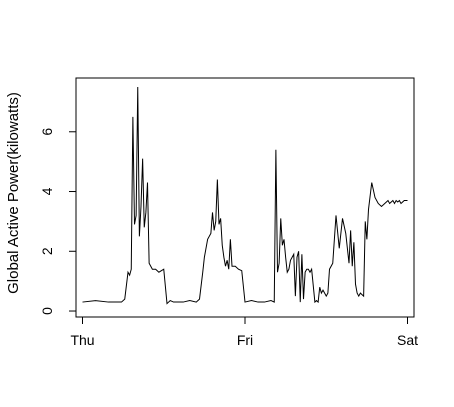  What do you see at coordinates (47, 132) in the screenshot?
I see `y-tick-label: 6` at bounding box center [47, 132].